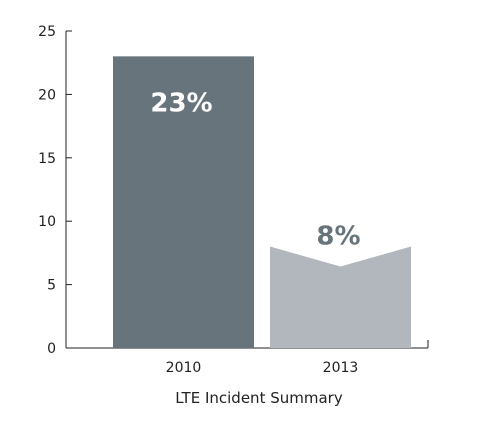 This screenshot has height=428, width=484. Describe the element at coordinates (47, 222) in the screenshot. I see `y-tick-label: 10` at that location.